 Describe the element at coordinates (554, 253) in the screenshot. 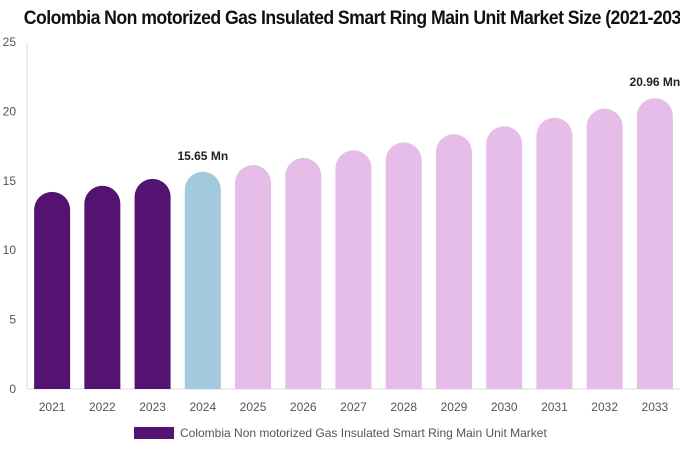

I see `bar-2031` at that location.